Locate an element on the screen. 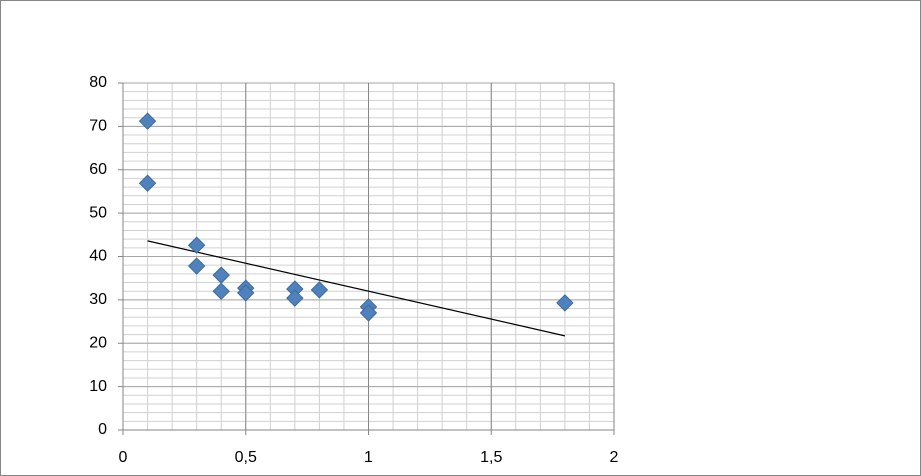 This screenshot has height=476, width=921. y-tick-label: 20 is located at coordinates (98, 342).